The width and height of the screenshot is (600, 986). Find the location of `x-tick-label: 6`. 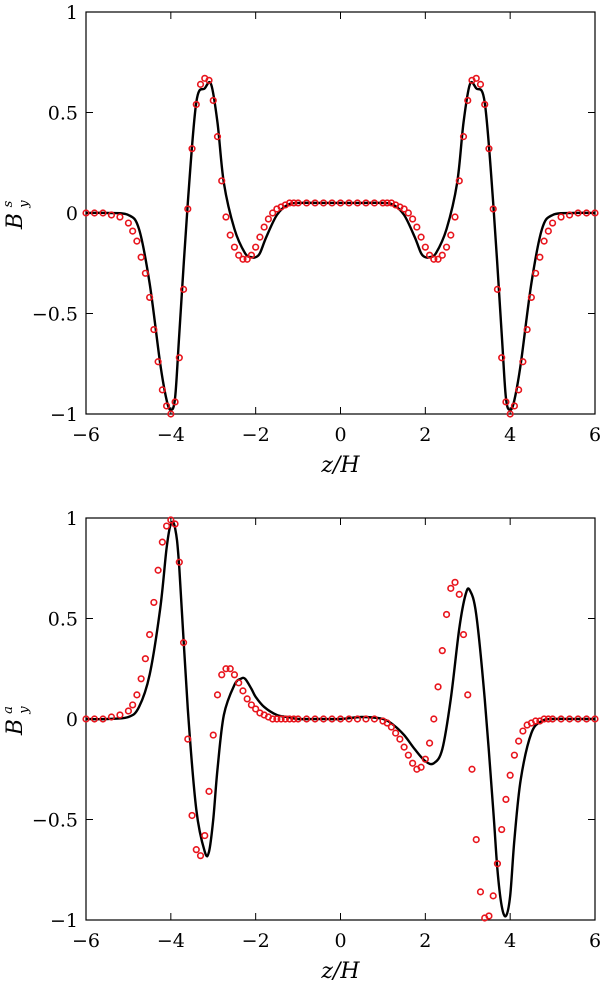

x-tick-label: 6 is located at coordinates (594, 941).